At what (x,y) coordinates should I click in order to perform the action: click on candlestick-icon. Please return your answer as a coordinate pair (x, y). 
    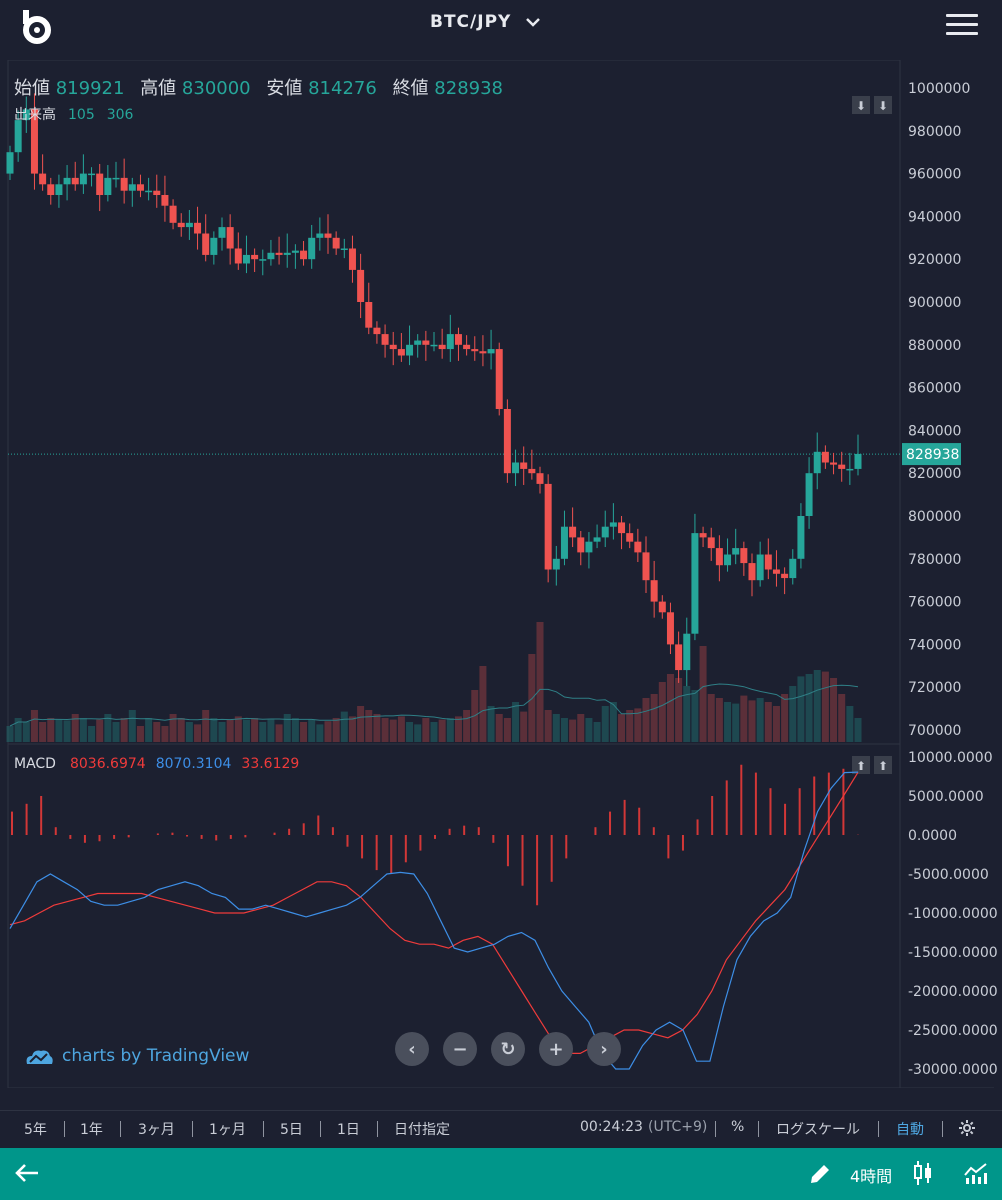
    Looking at the image, I should click on (923, 1173).